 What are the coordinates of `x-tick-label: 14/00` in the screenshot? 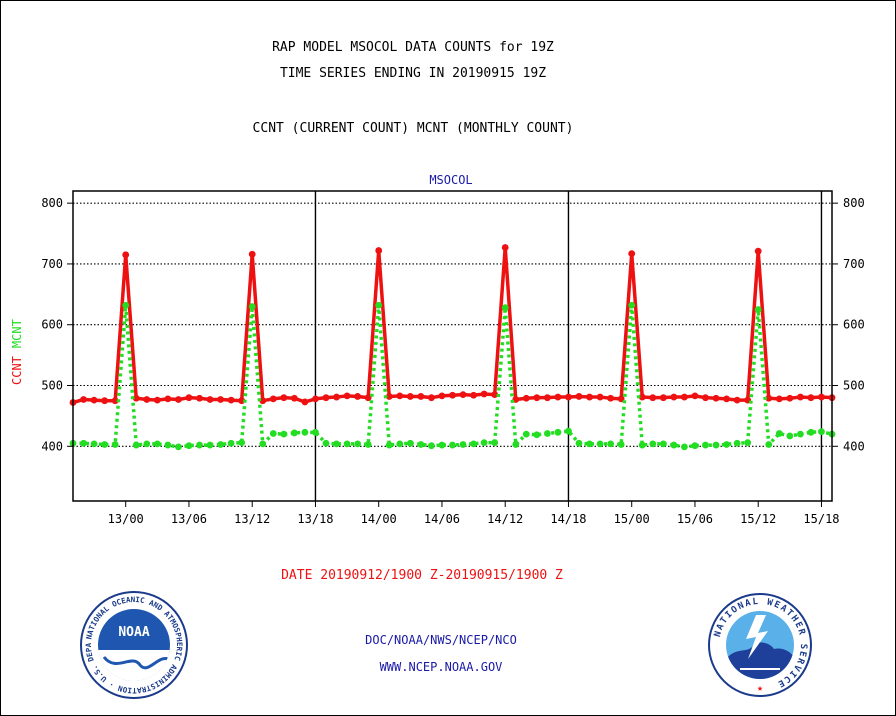 It's located at (379, 519).